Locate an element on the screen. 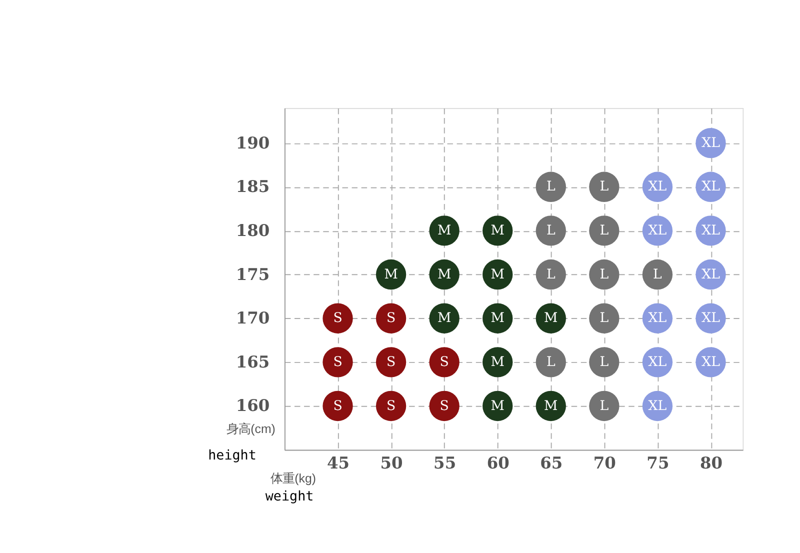 The image size is (800, 553). x-tick-label: 60 is located at coordinates (498, 462).